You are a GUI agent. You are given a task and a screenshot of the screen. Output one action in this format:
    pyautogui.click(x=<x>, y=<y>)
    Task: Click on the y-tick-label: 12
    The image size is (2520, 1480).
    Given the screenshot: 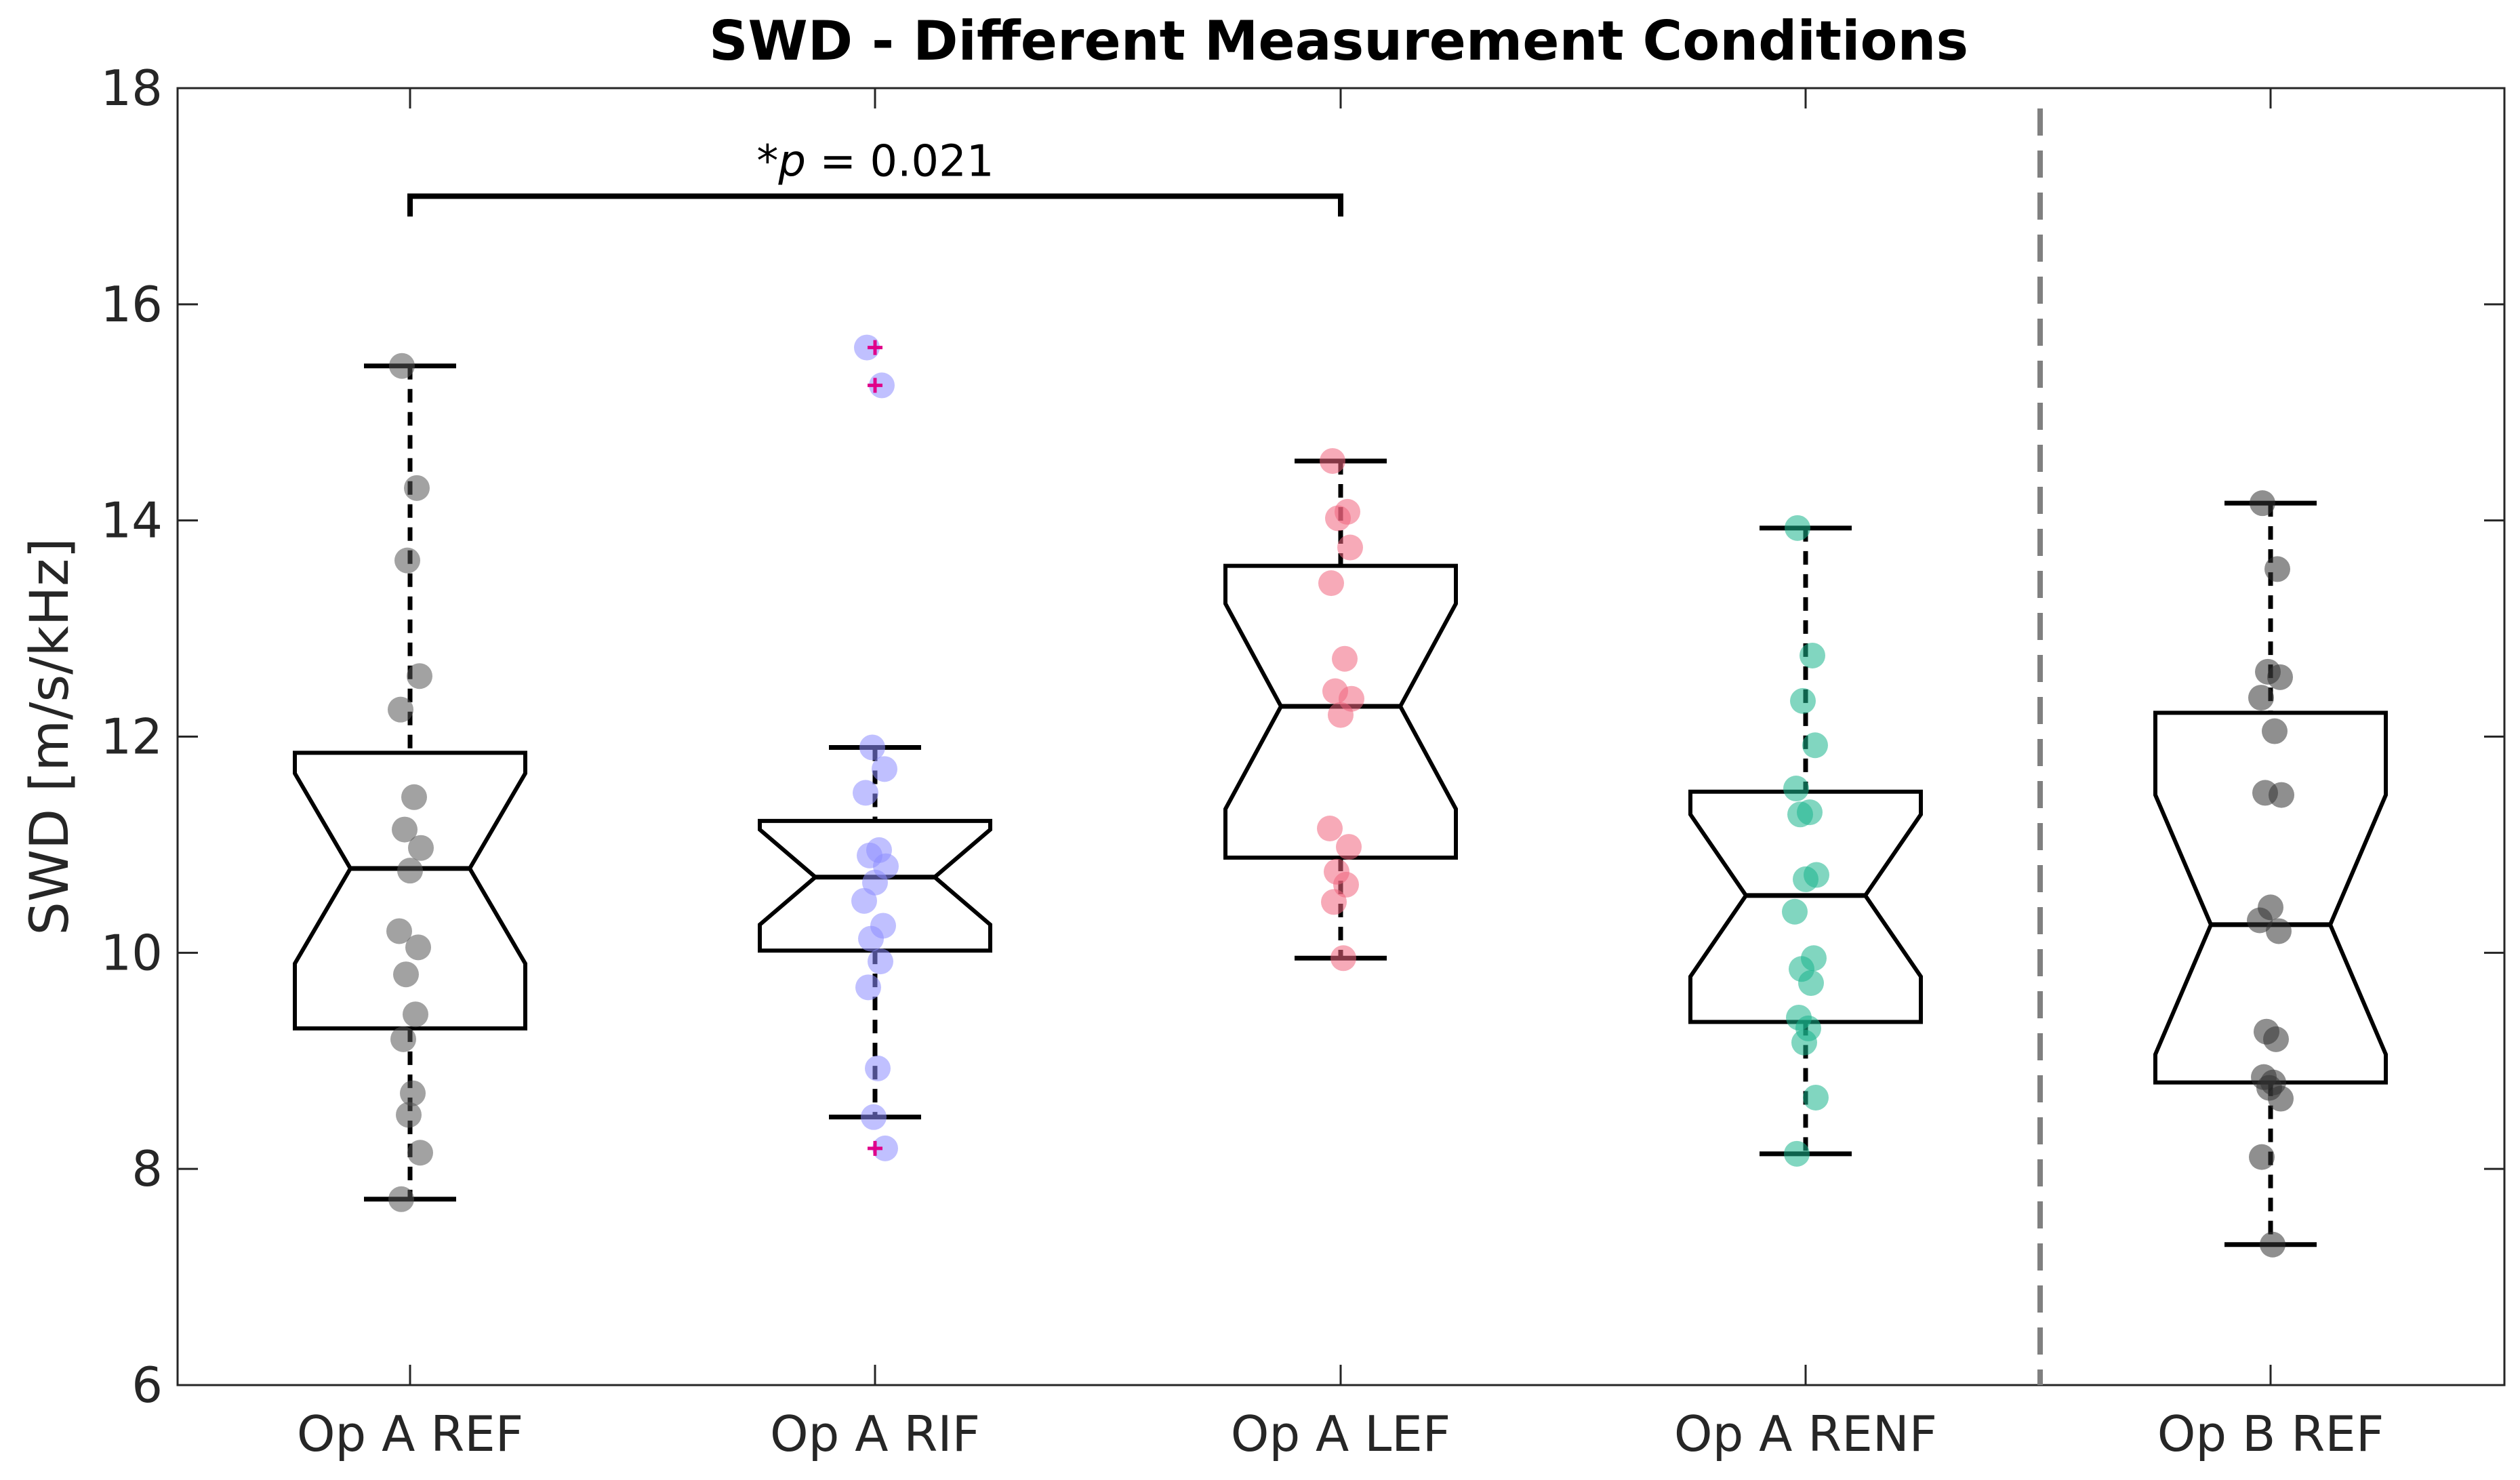 What is the action you would take?
    pyautogui.click(x=131, y=736)
    